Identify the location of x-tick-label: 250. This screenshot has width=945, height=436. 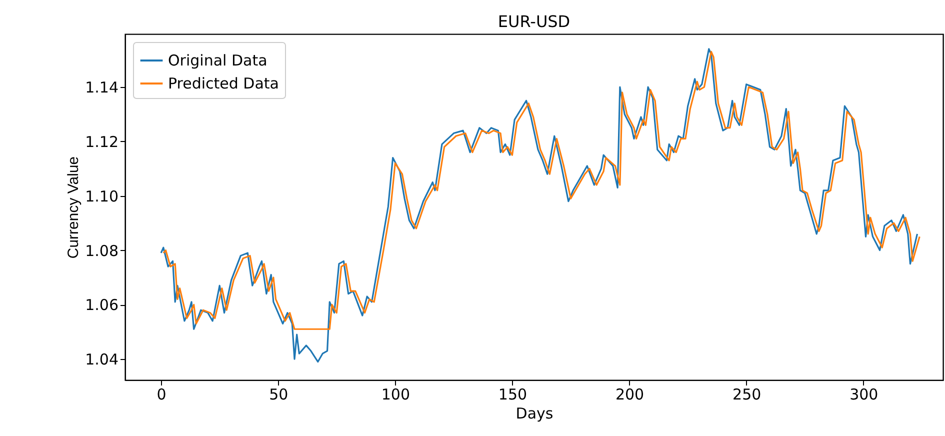
(747, 395).